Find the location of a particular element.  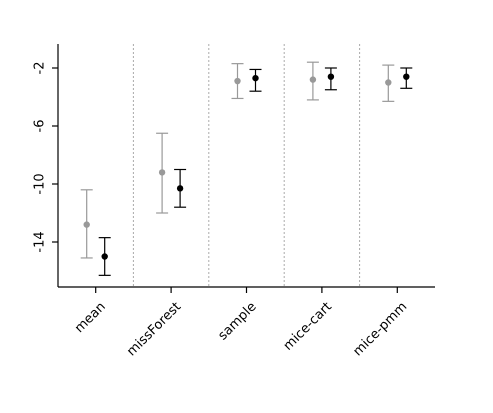

x-category-label: mice-pmm is located at coordinates (380, 329).